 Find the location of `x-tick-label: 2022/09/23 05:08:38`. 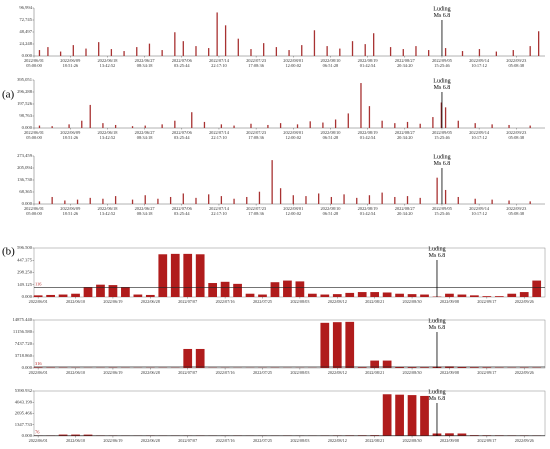

x-tick-label: 2022/09/23 05:08:38 is located at coordinates (516, 211).